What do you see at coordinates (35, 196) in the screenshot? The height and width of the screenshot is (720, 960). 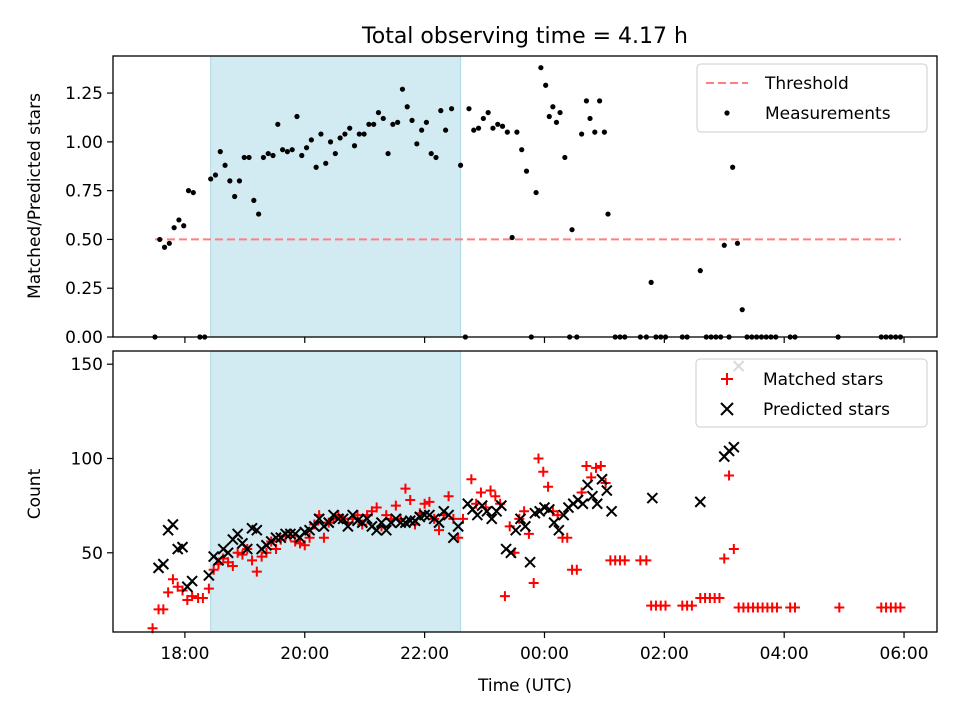 I see `top-y-axis-label: Matched/Predicted stars` at bounding box center [35, 196].